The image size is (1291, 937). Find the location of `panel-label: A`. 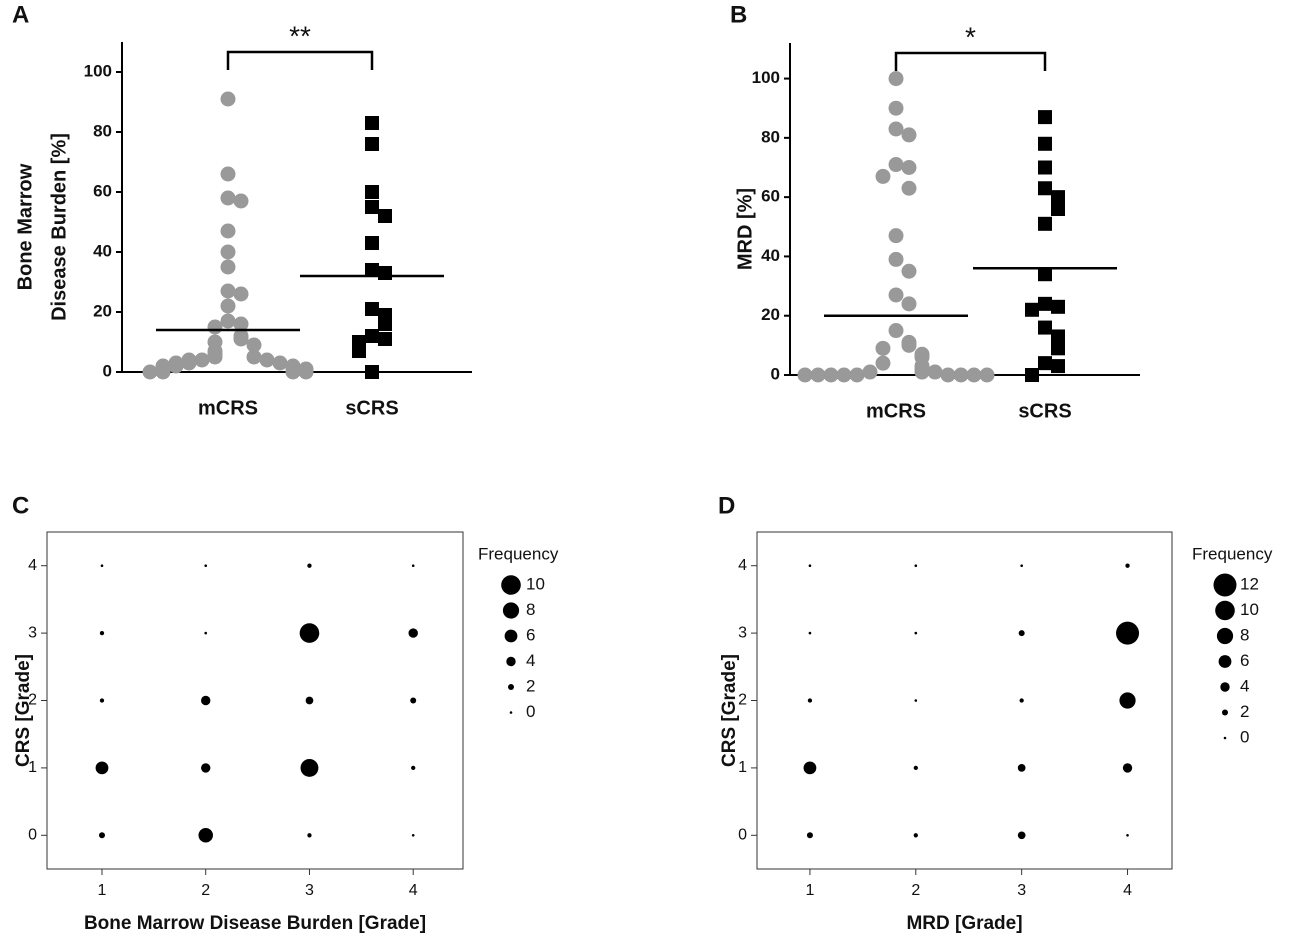

panel-label: A is located at coordinates (20, 14).